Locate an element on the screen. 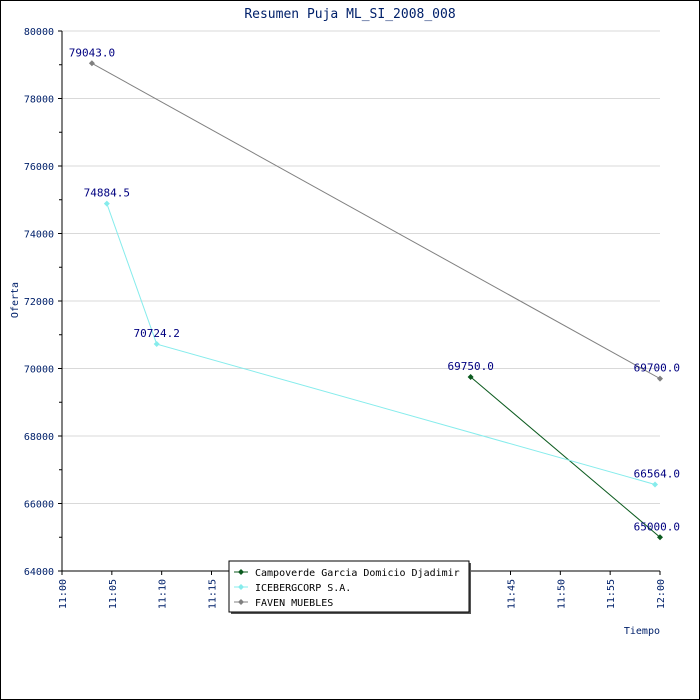 This screenshot has width=700, height=700. x-tick-label: 11:00 is located at coordinates (63, 594).